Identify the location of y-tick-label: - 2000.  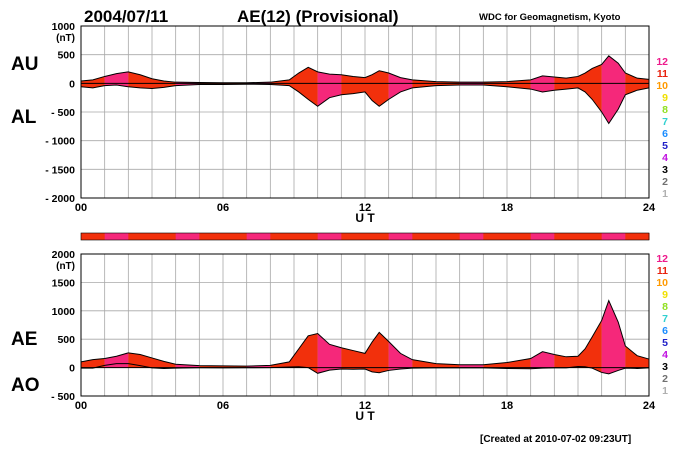
(60, 199).